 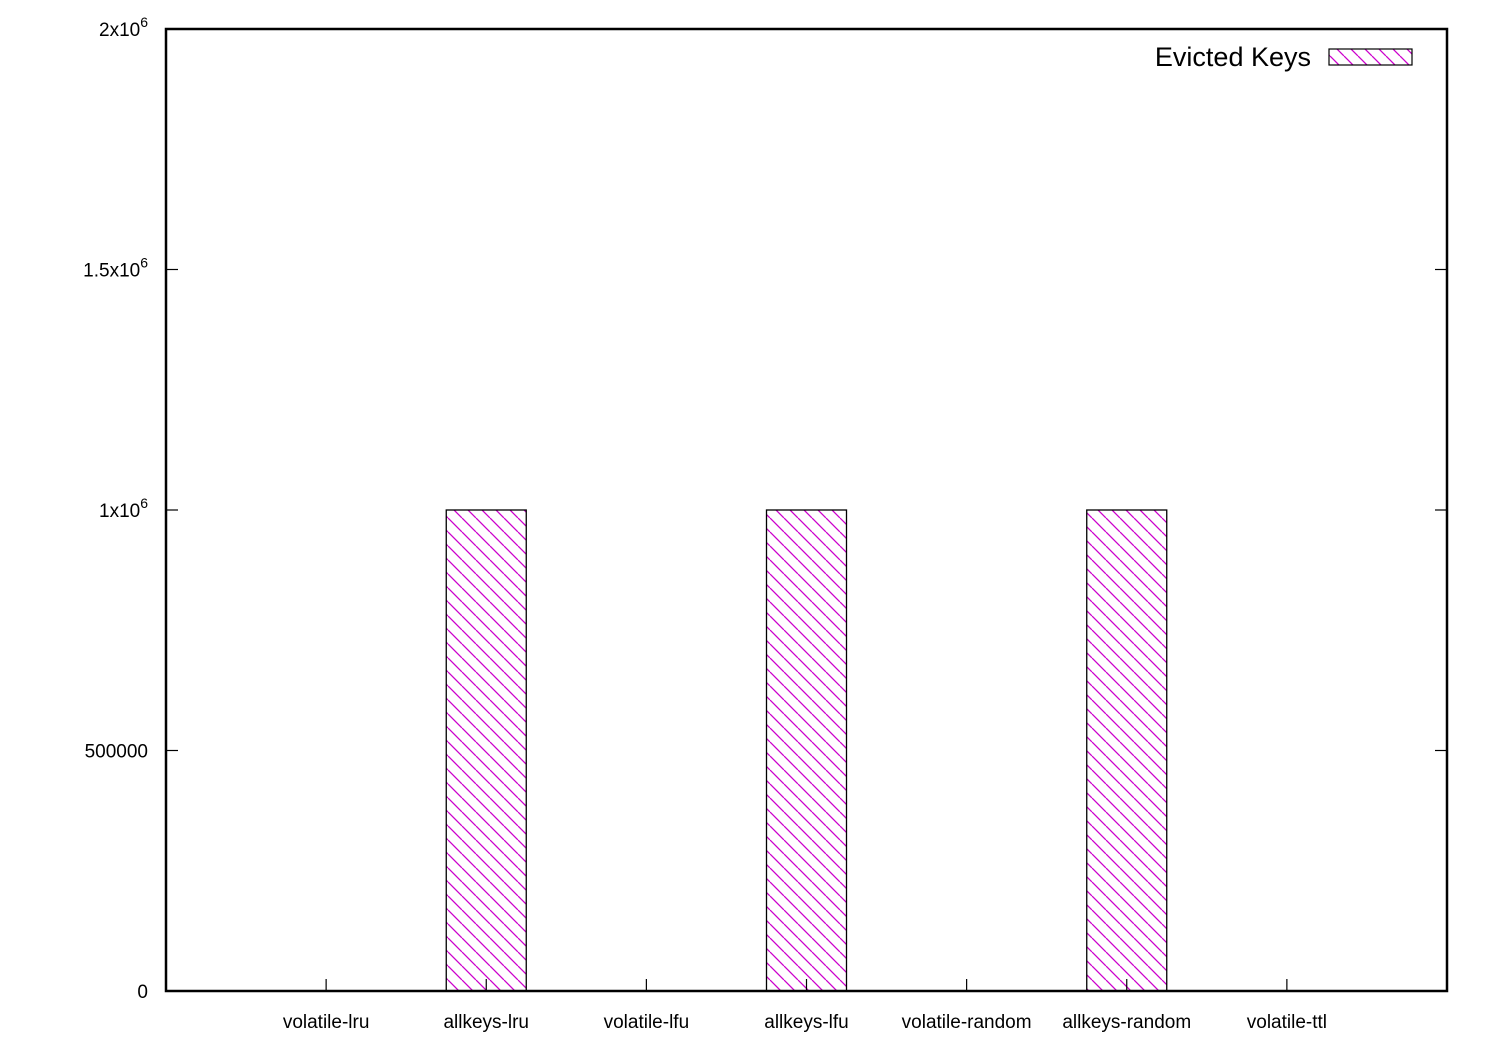 What do you see at coordinates (1127, 750) in the screenshot?
I see `bar-allkeys-random` at bounding box center [1127, 750].